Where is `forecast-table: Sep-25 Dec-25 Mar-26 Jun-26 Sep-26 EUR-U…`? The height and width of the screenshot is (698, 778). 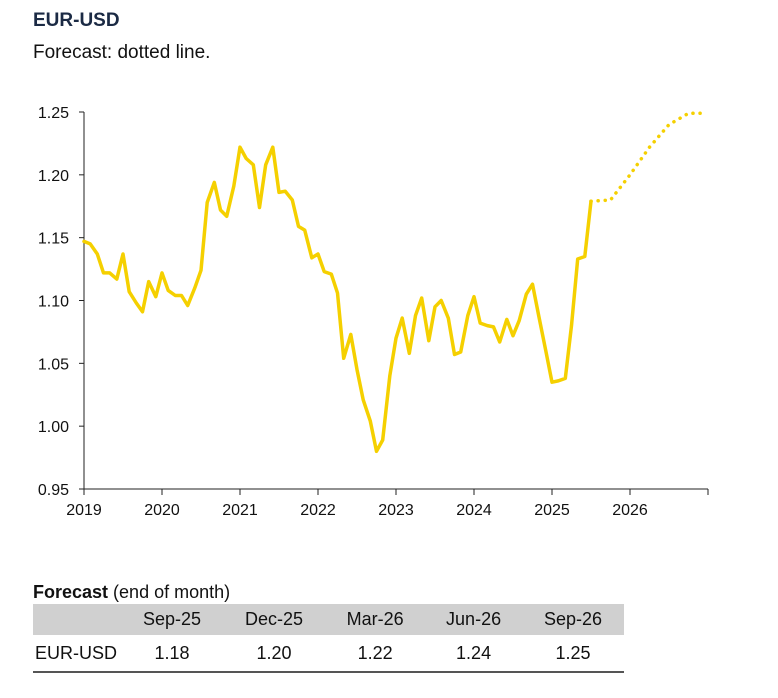
forecast-table: Sep-25 Dec-25 Mar-26 Jun-26 Sep-26 EUR-U… is located at coordinates (328, 638).